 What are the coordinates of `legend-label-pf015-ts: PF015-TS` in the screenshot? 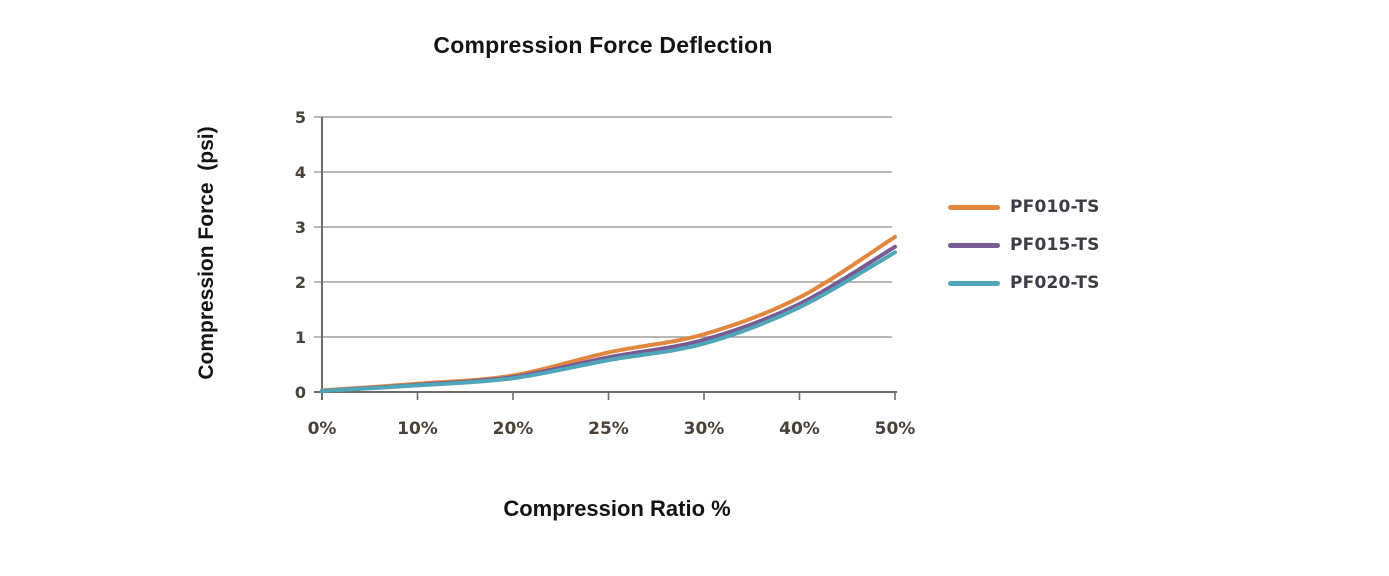 It's located at (1055, 245).